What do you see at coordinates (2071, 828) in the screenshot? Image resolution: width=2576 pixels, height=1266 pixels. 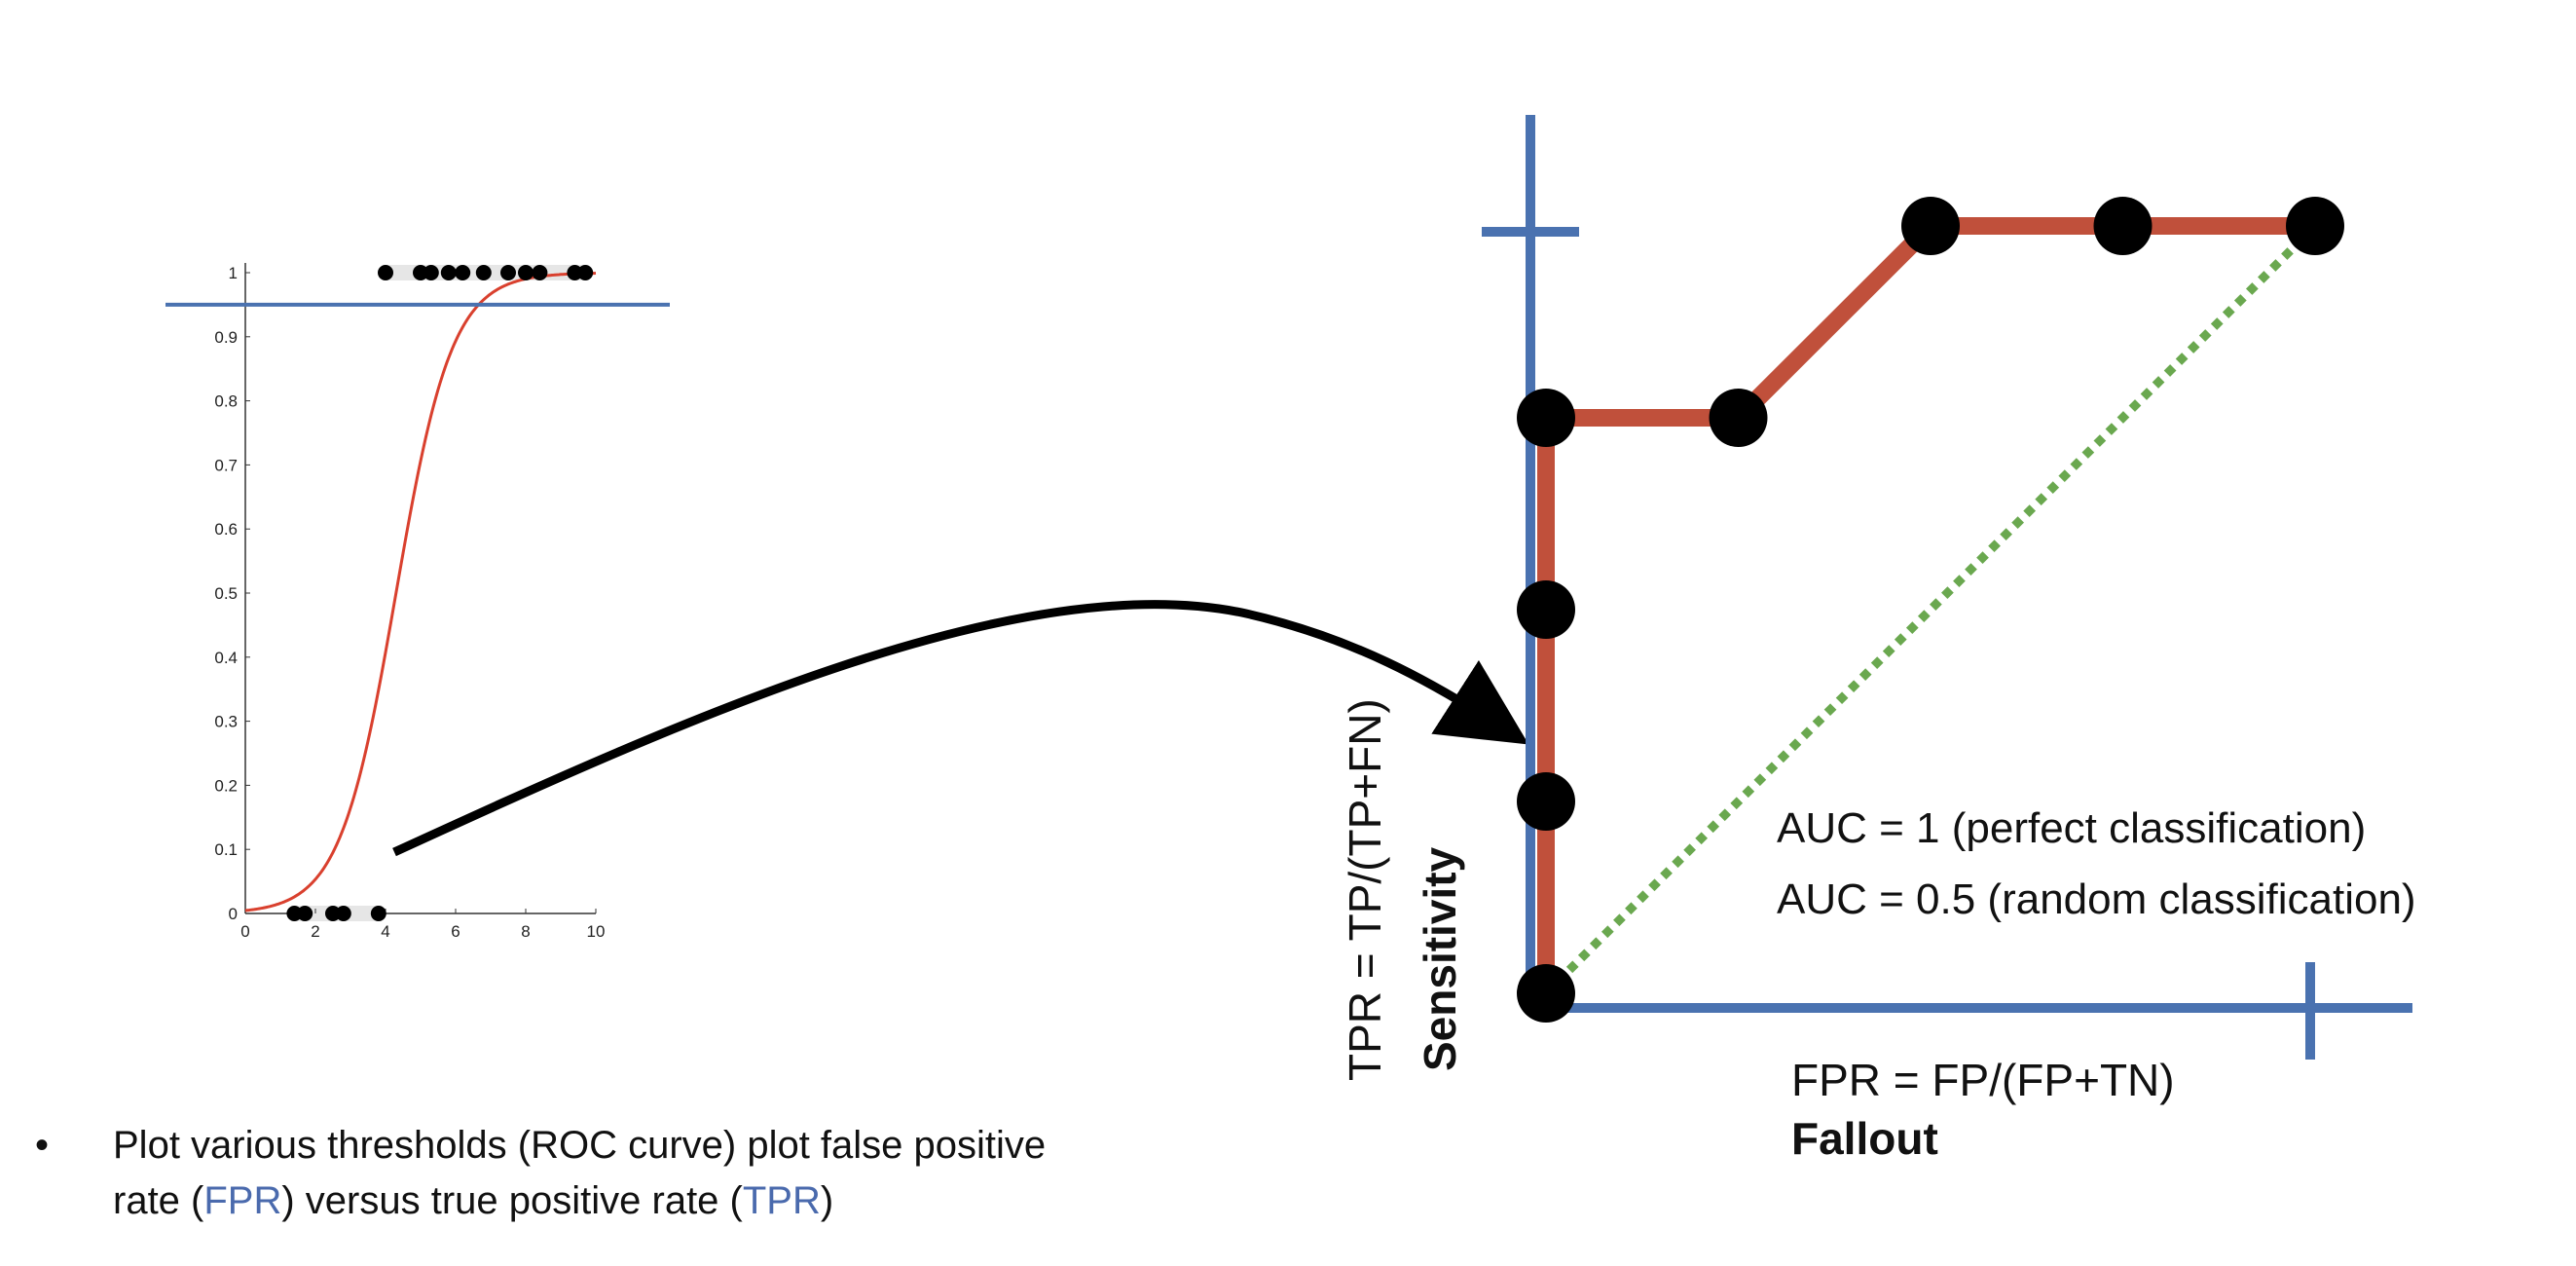 I see `auc-perfect-label: AUC = 1 (perfect classification)` at bounding box center [2071, 828].